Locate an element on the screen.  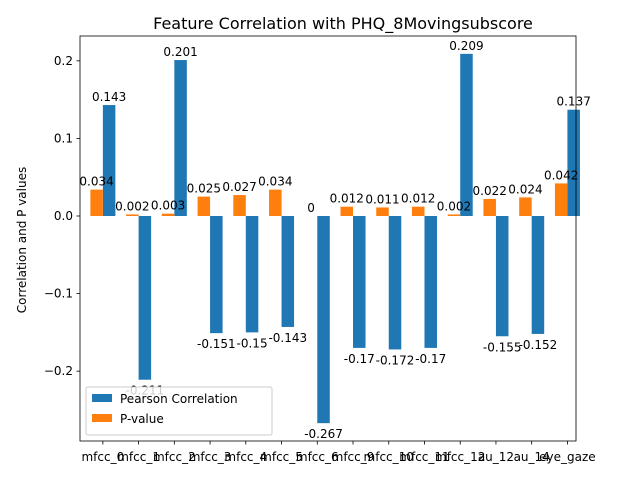
x-tick-label: mfcc_1 is located at coordinates (138, 457).